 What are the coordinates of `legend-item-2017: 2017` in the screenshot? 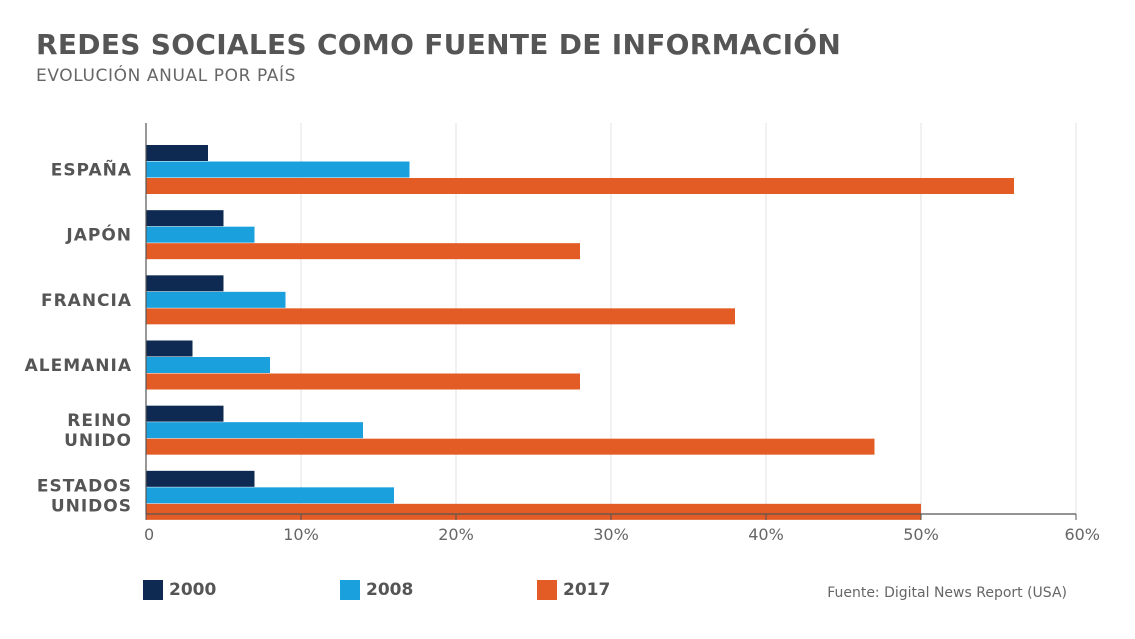 It's located at (573, 590).